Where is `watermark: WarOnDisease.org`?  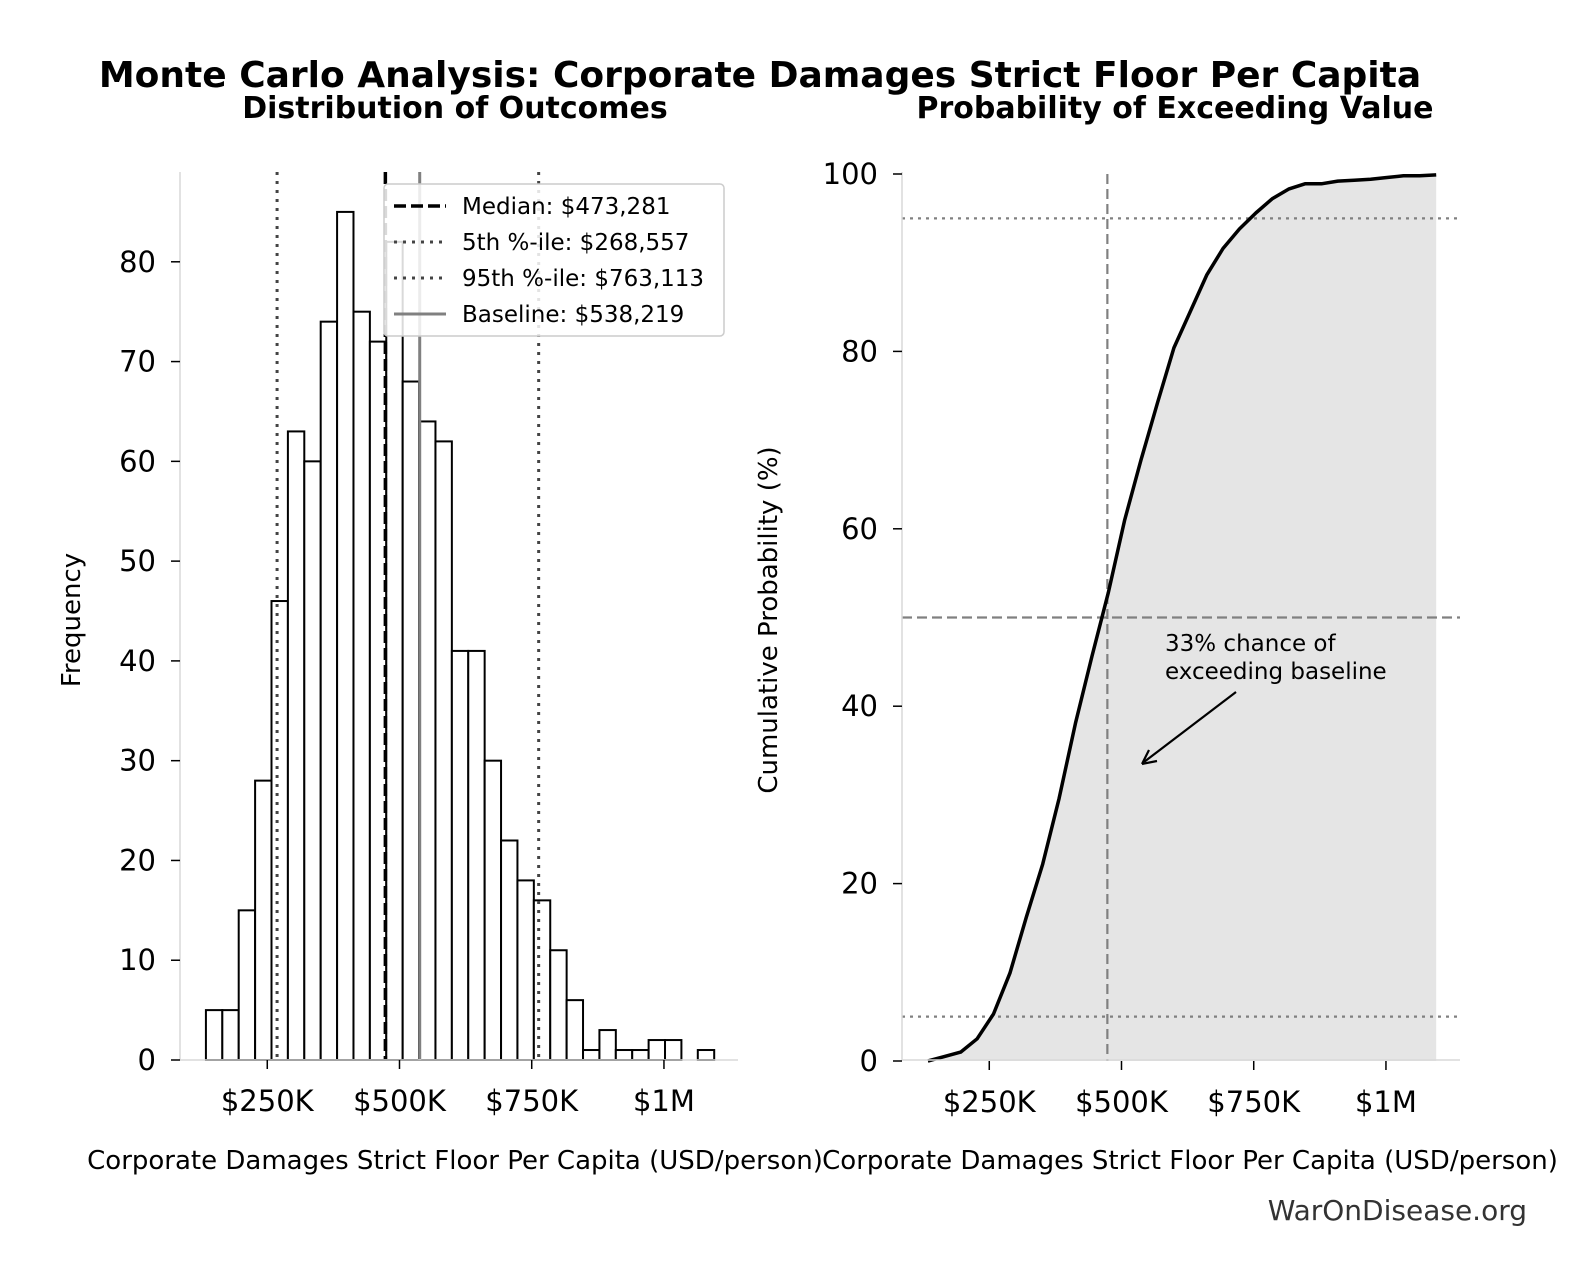 watermark: WarOnDisease.org is located at coordinates (1397, 1210).